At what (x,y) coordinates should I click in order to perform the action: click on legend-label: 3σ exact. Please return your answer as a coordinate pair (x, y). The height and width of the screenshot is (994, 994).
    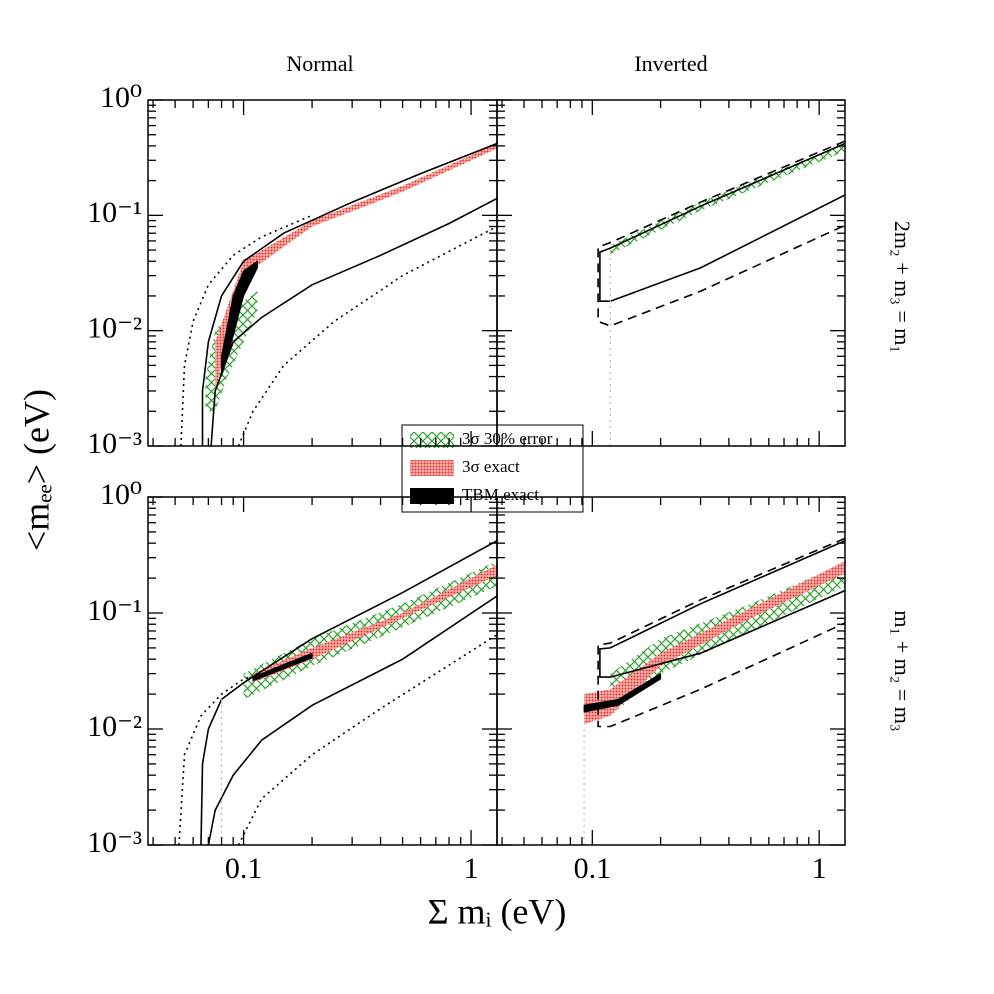
    Looking at the image, I should click on (491, 466).